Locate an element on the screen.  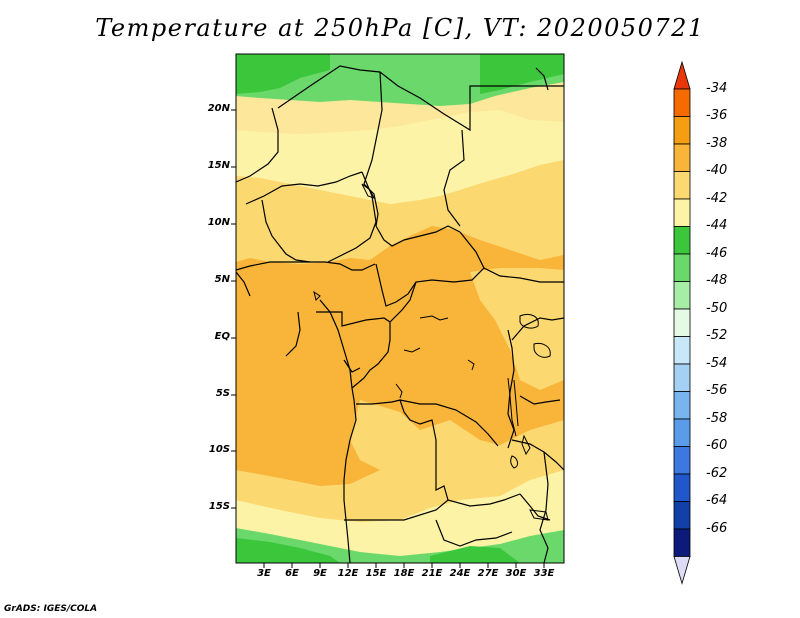
lake-tanganyika-east is located at coordinates (516, 403).